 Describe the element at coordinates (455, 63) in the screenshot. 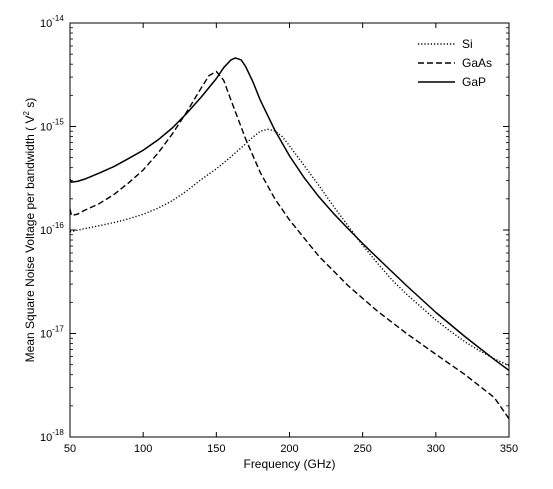

I see `legend: Si GaAs GaP` at that location.